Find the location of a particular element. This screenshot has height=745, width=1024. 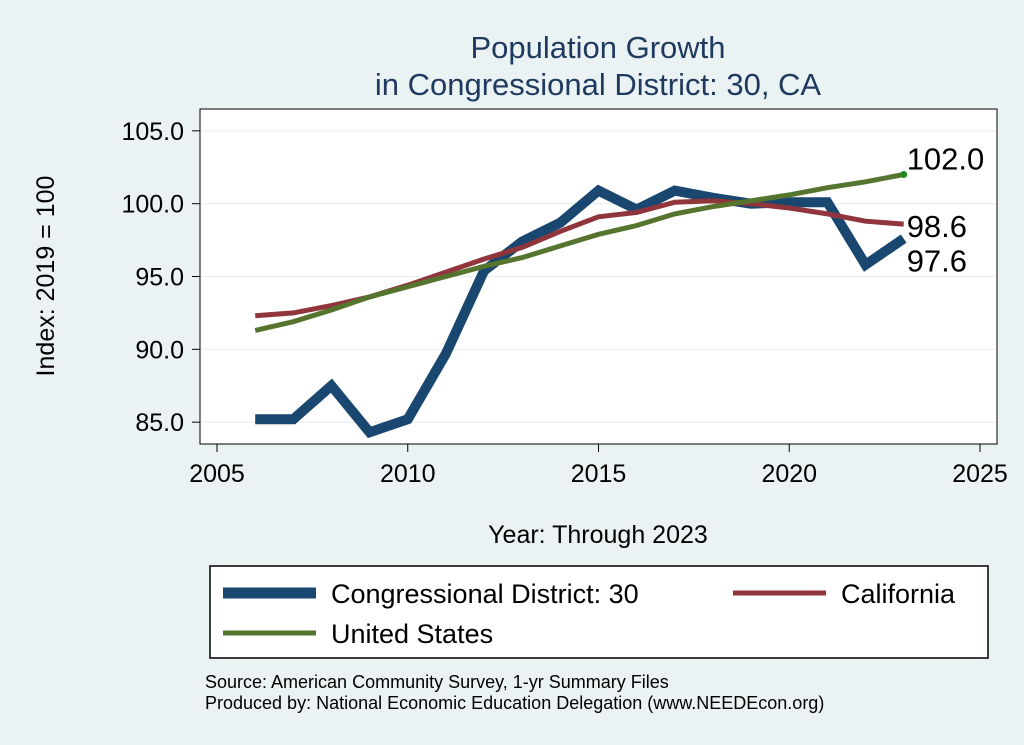

x-axis: 2005 2010 2015 2020 2025 is located at coordinates (598, 465).